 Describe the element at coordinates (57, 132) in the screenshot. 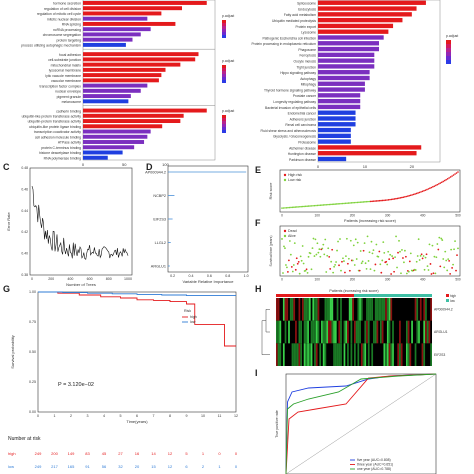

I see `go-term-label: transcription coactivator activity` at that location.